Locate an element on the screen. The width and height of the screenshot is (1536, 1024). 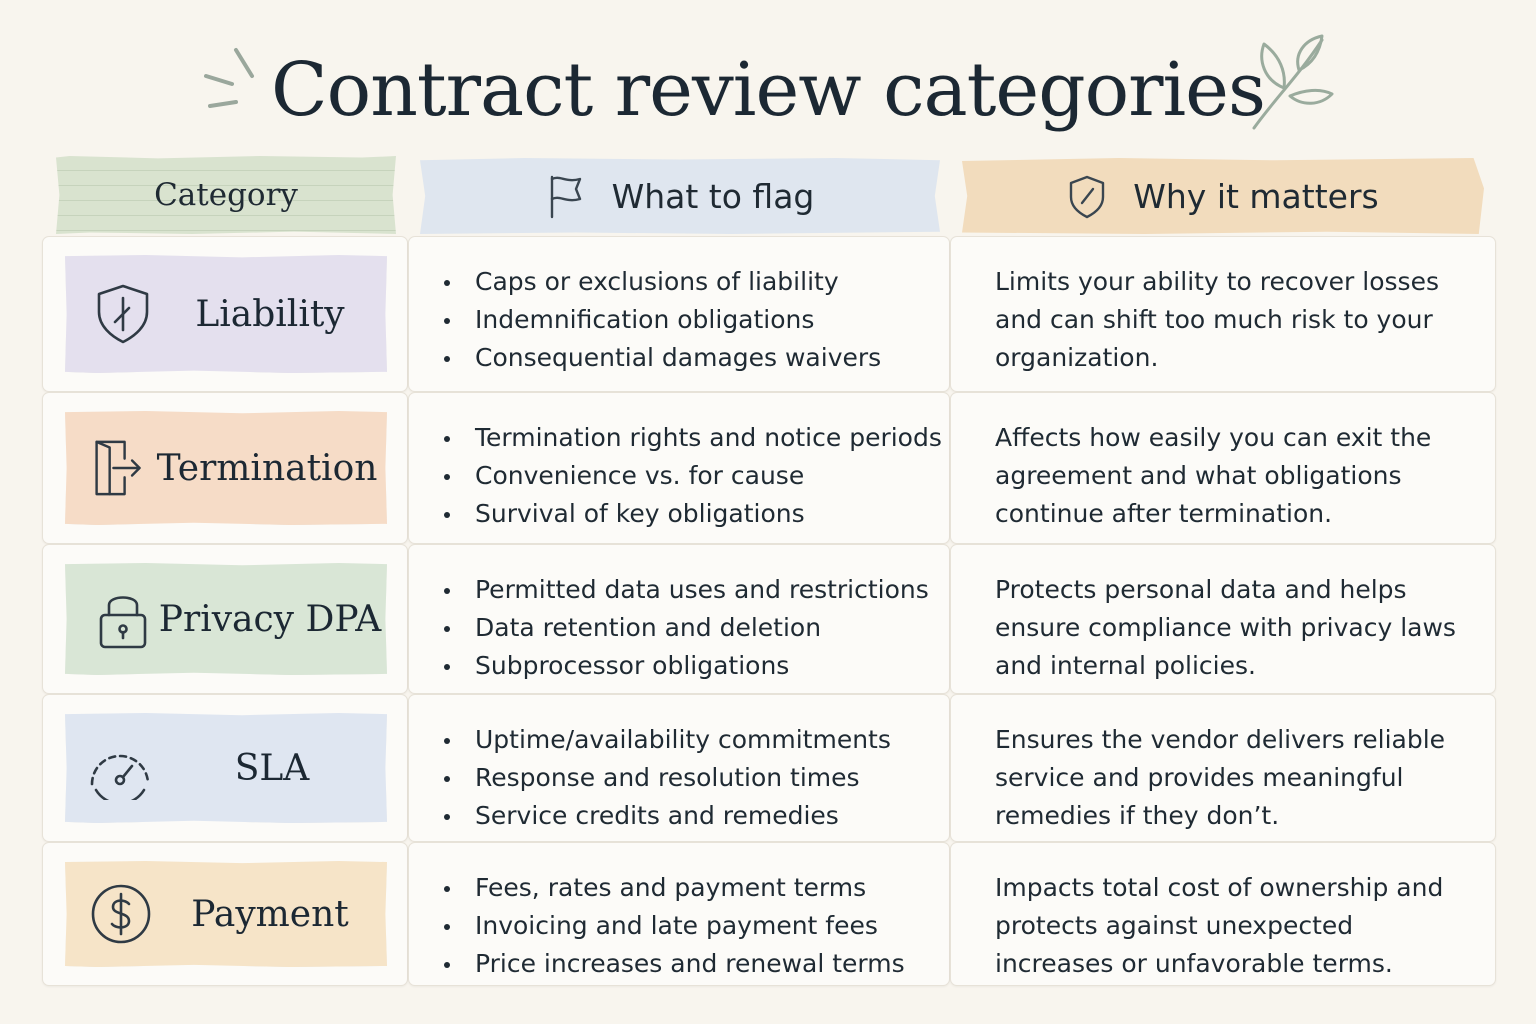
column-header-why-label: Why it matters is located at coordinates (1256, 196).